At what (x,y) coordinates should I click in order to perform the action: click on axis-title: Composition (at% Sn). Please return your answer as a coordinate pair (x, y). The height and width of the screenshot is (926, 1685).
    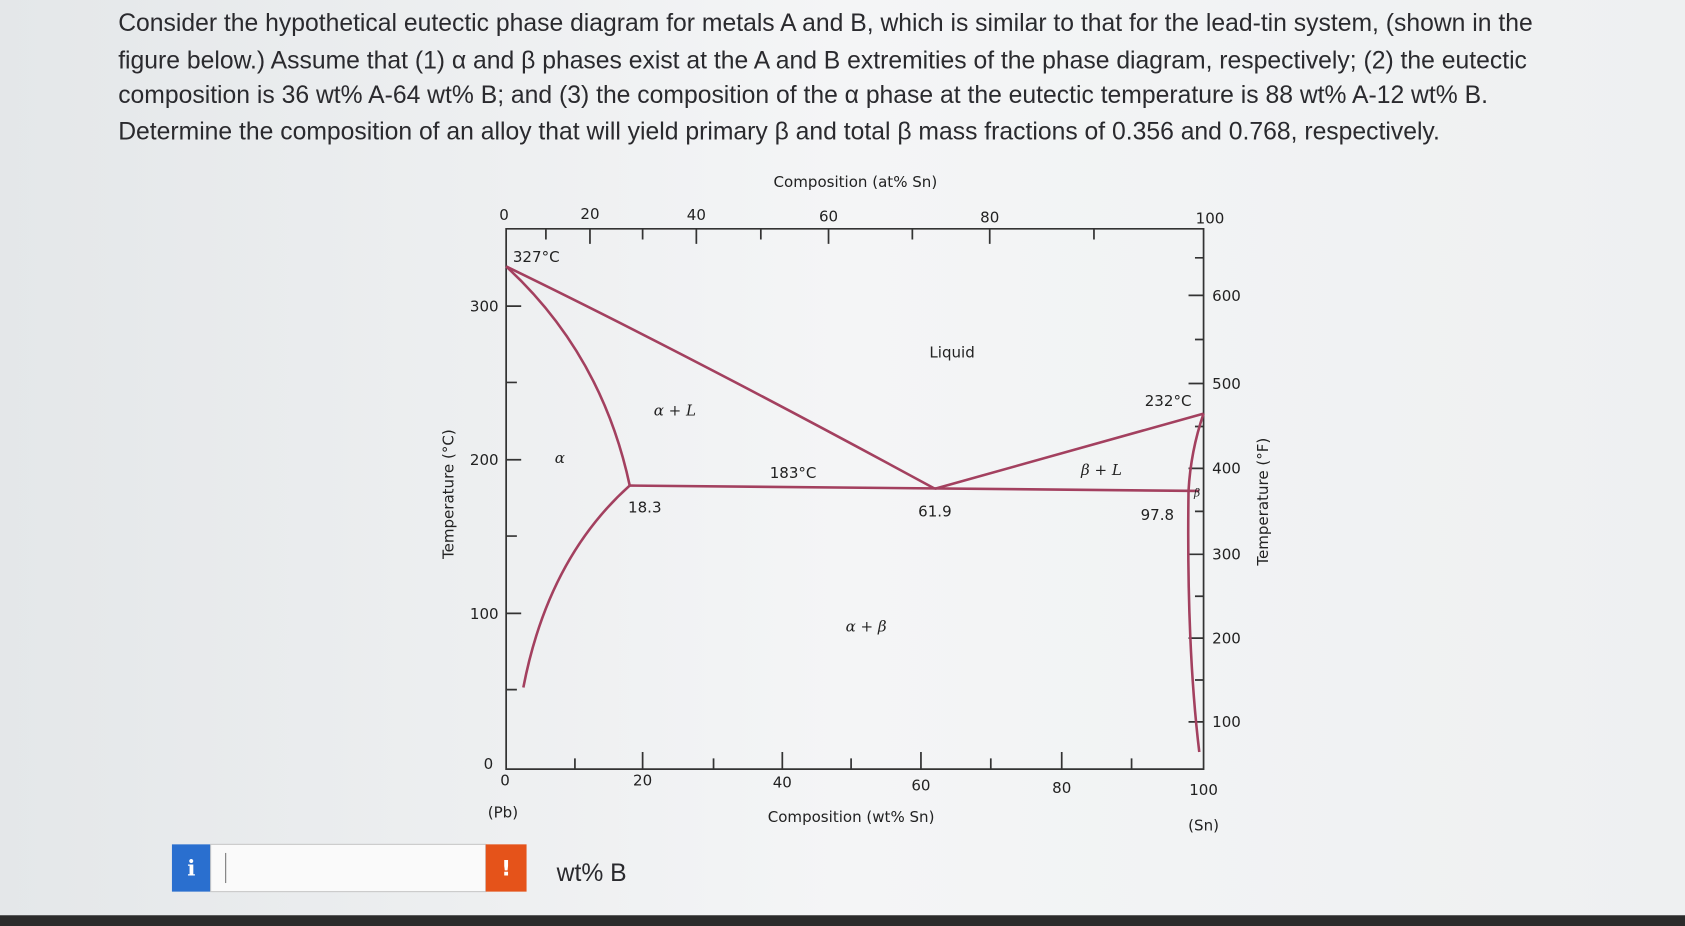
    Looking at the image, I should click on (856, 182).